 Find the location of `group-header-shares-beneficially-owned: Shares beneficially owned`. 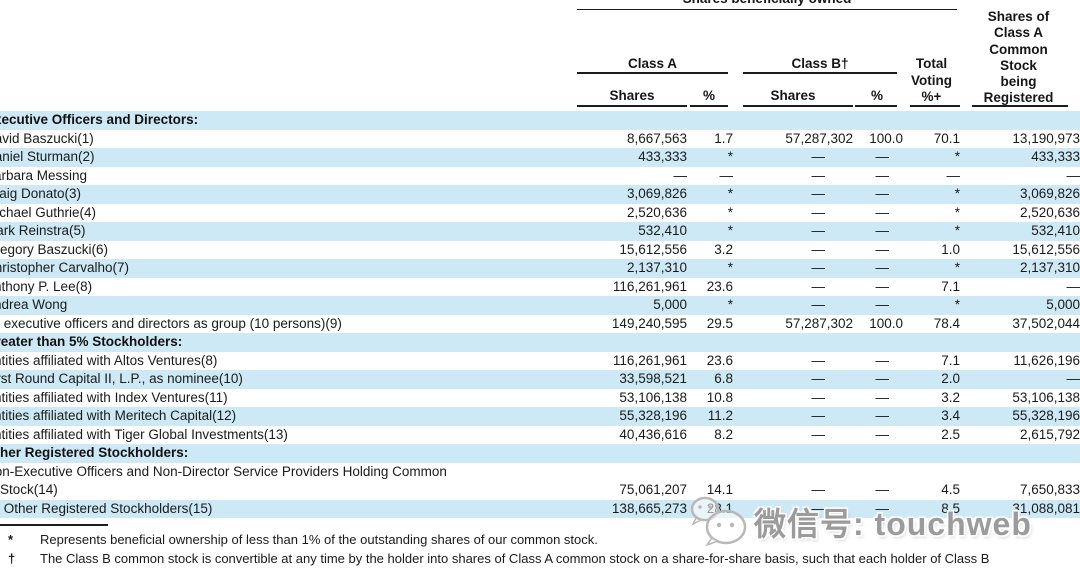

group-header-shares-beneficially-owned: Shares beneficially owned is located at coordinates (767, 3).